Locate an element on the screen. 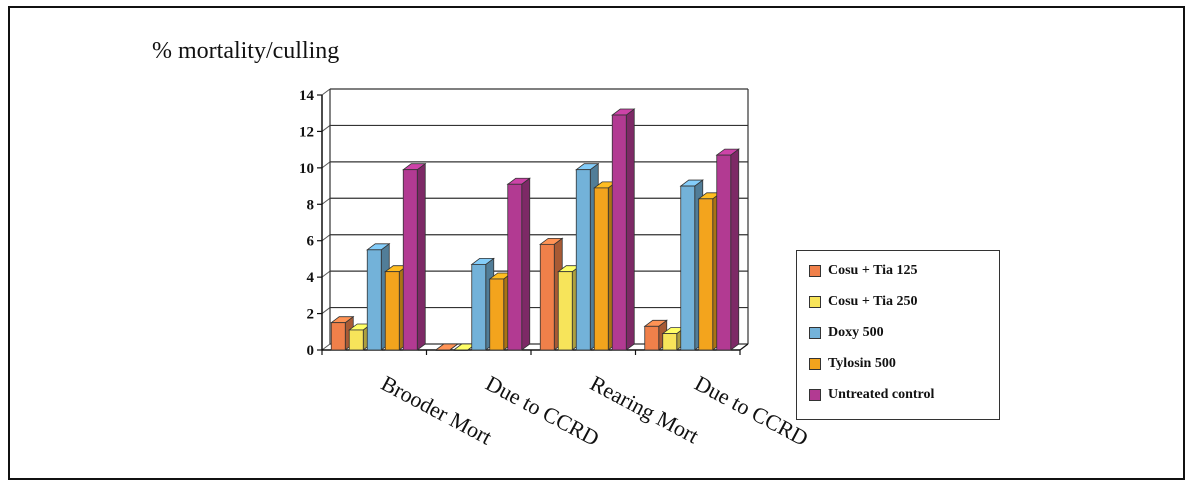 This screenshot has width=1200, height=488. floor-depth-edge is located at coordinates (744, 347).